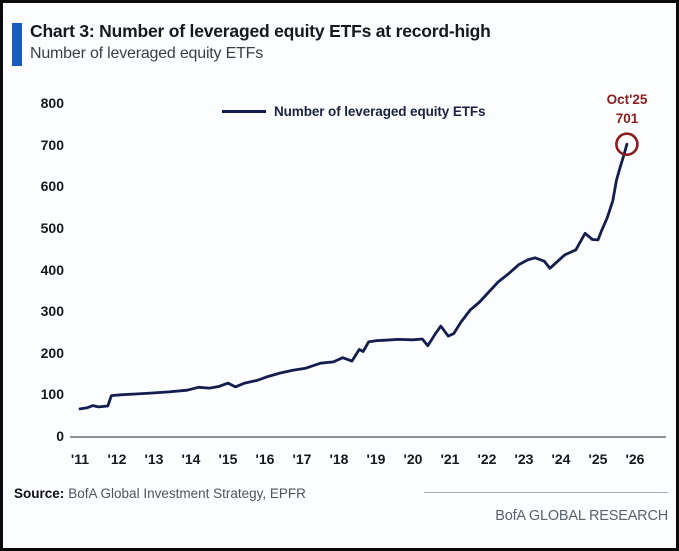 The image size is (679, 551). Describe the element at coordinates (450, 459) in the screenshot. I see `x-tick-label: '21` at that location.